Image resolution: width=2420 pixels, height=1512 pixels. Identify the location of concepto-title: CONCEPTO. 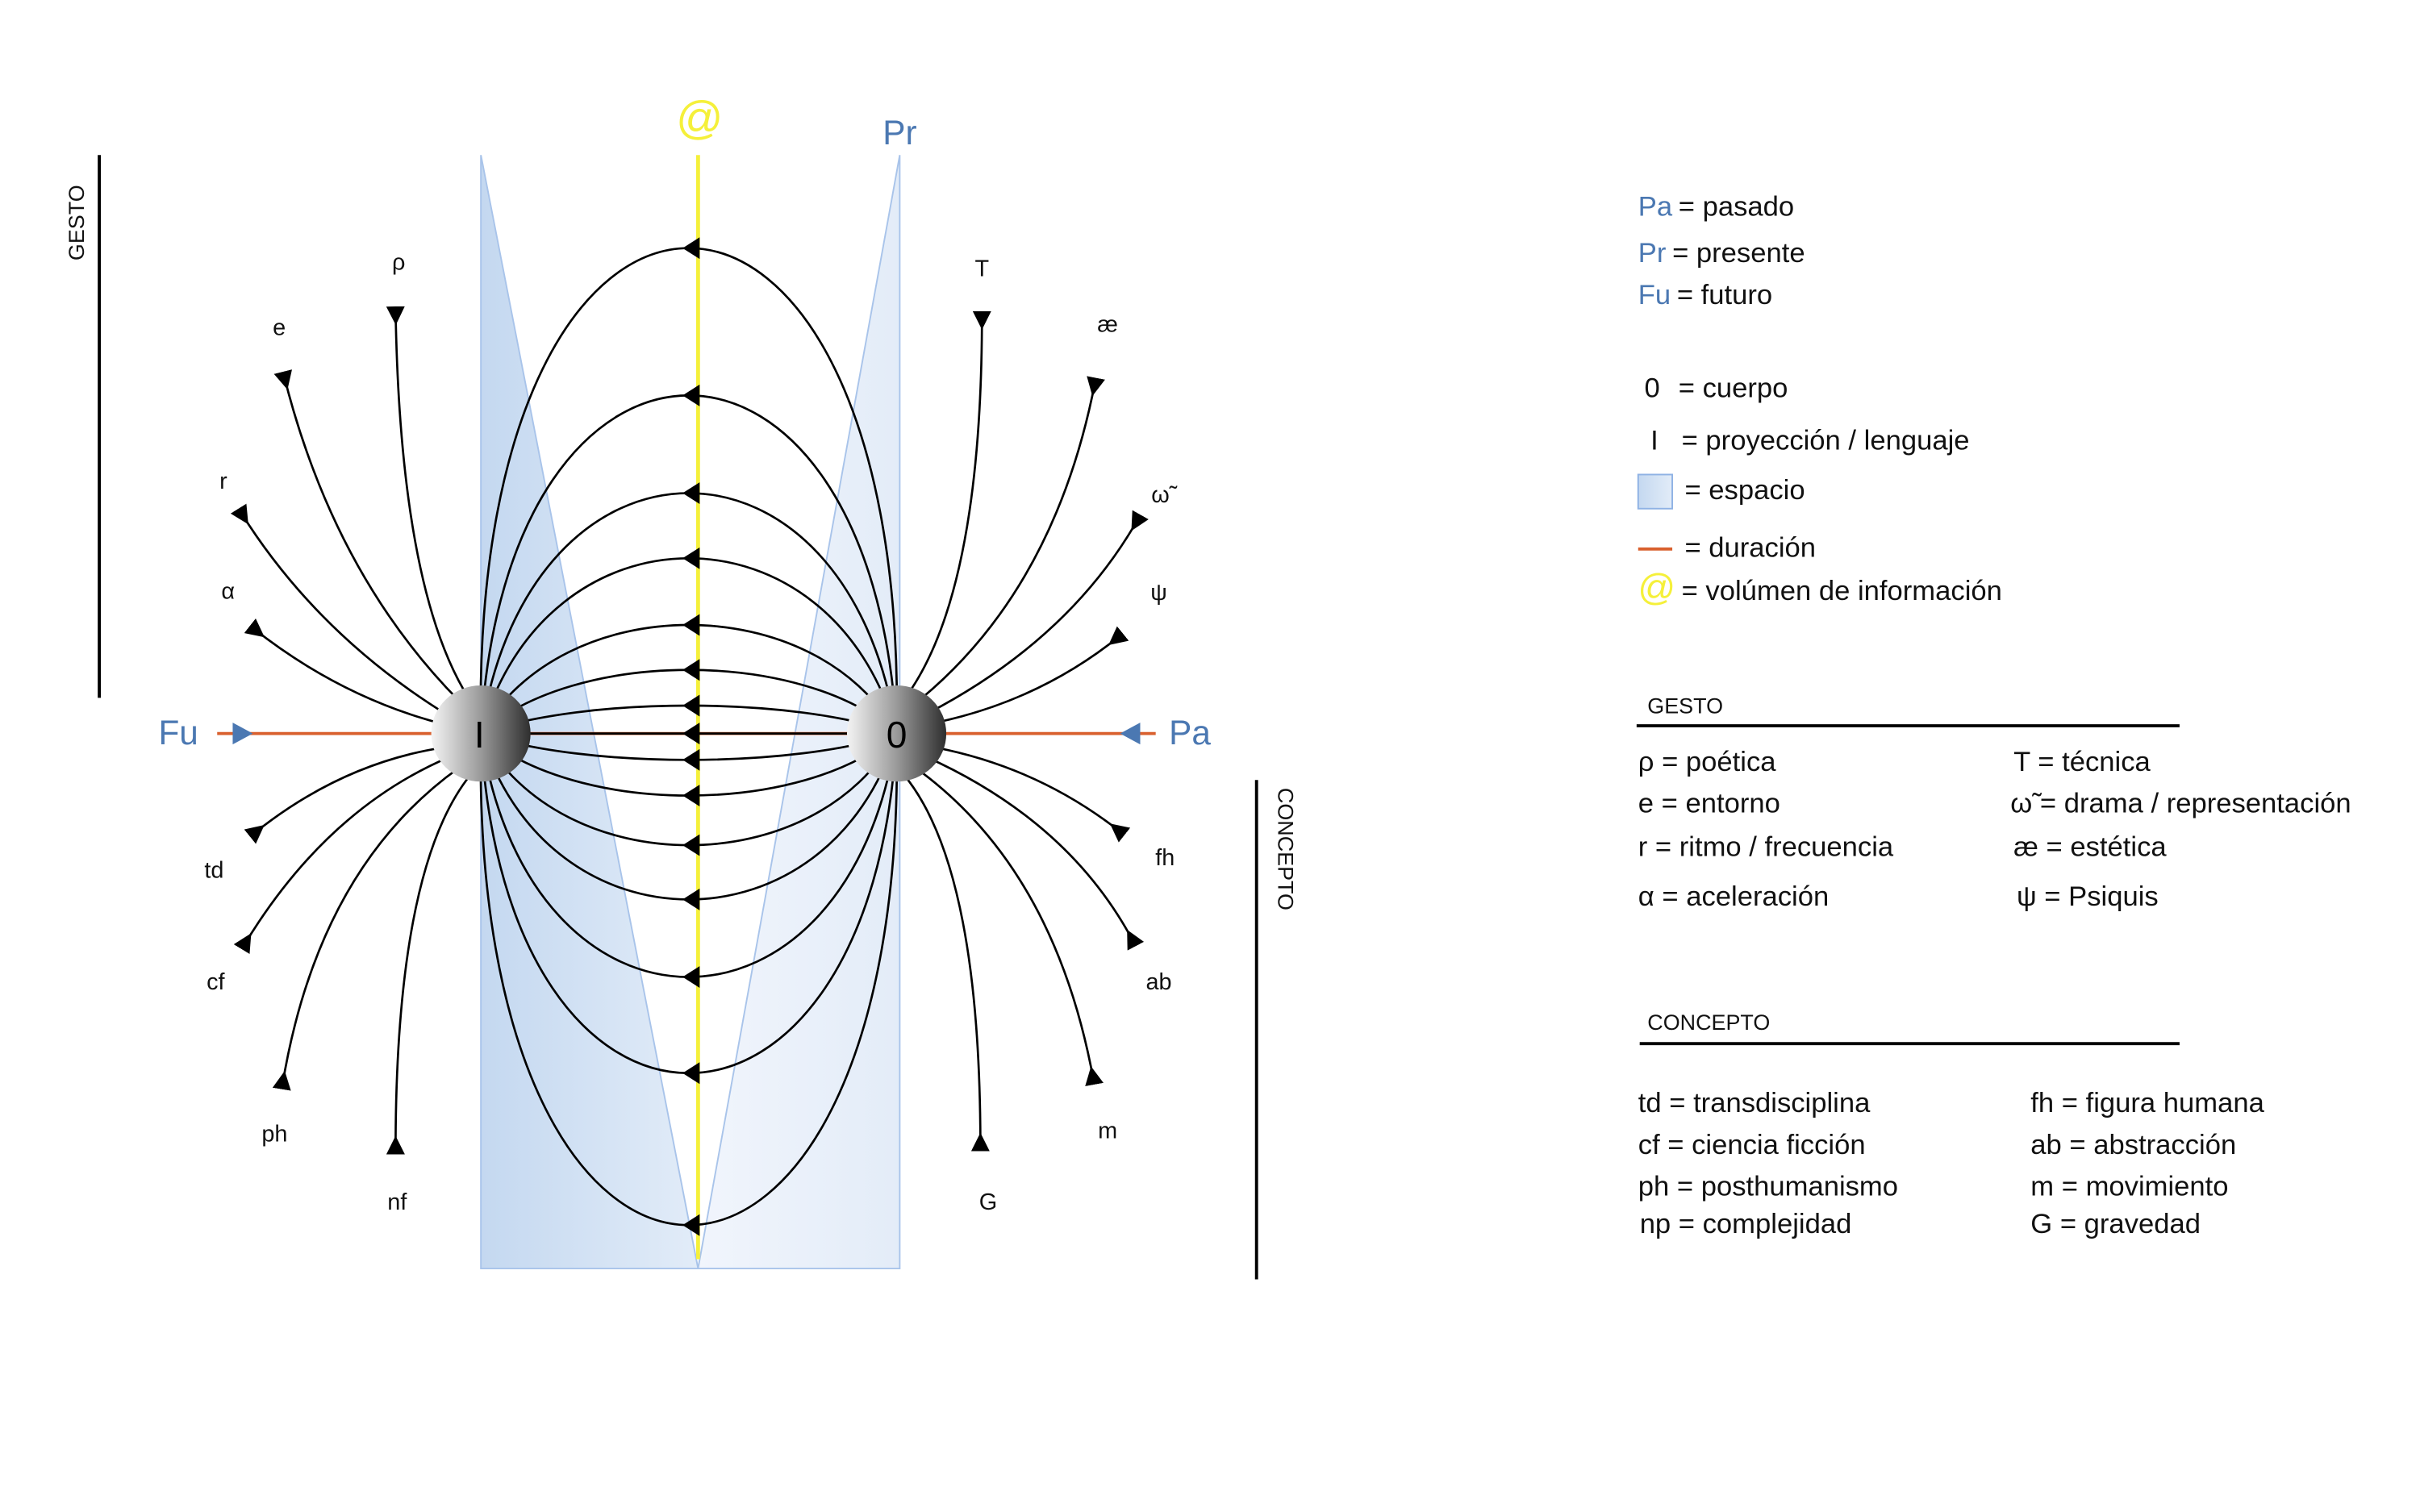
(1708, 1022).